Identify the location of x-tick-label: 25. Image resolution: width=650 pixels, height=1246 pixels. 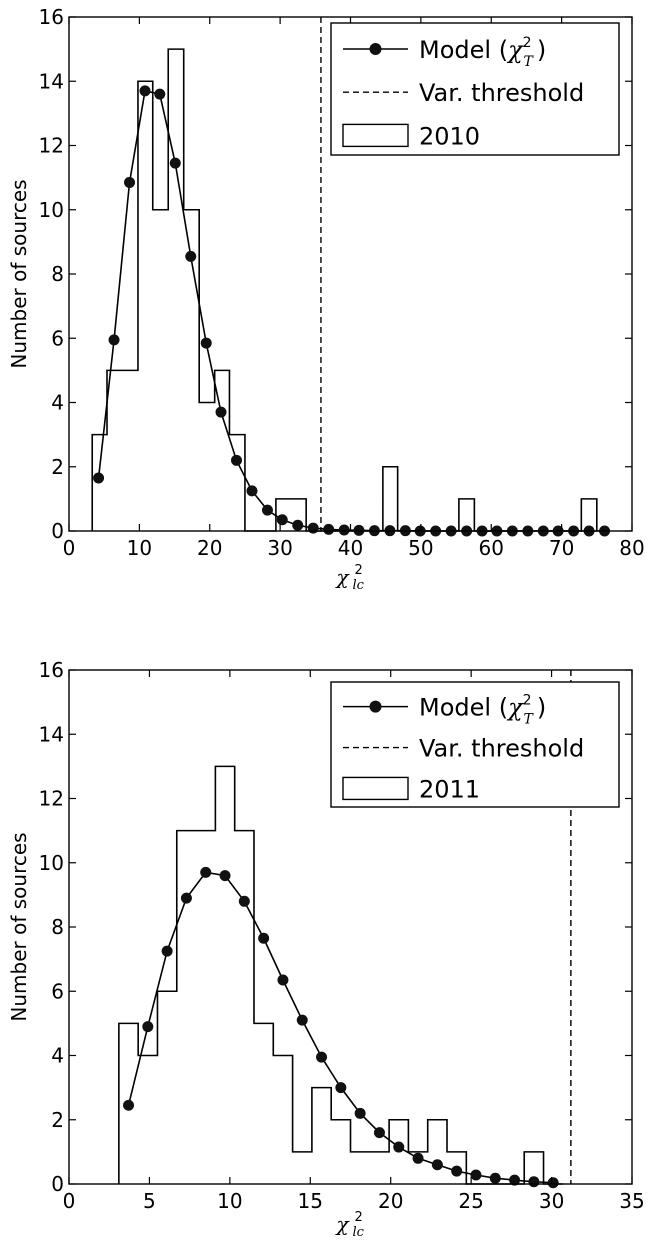
(470, 1201).